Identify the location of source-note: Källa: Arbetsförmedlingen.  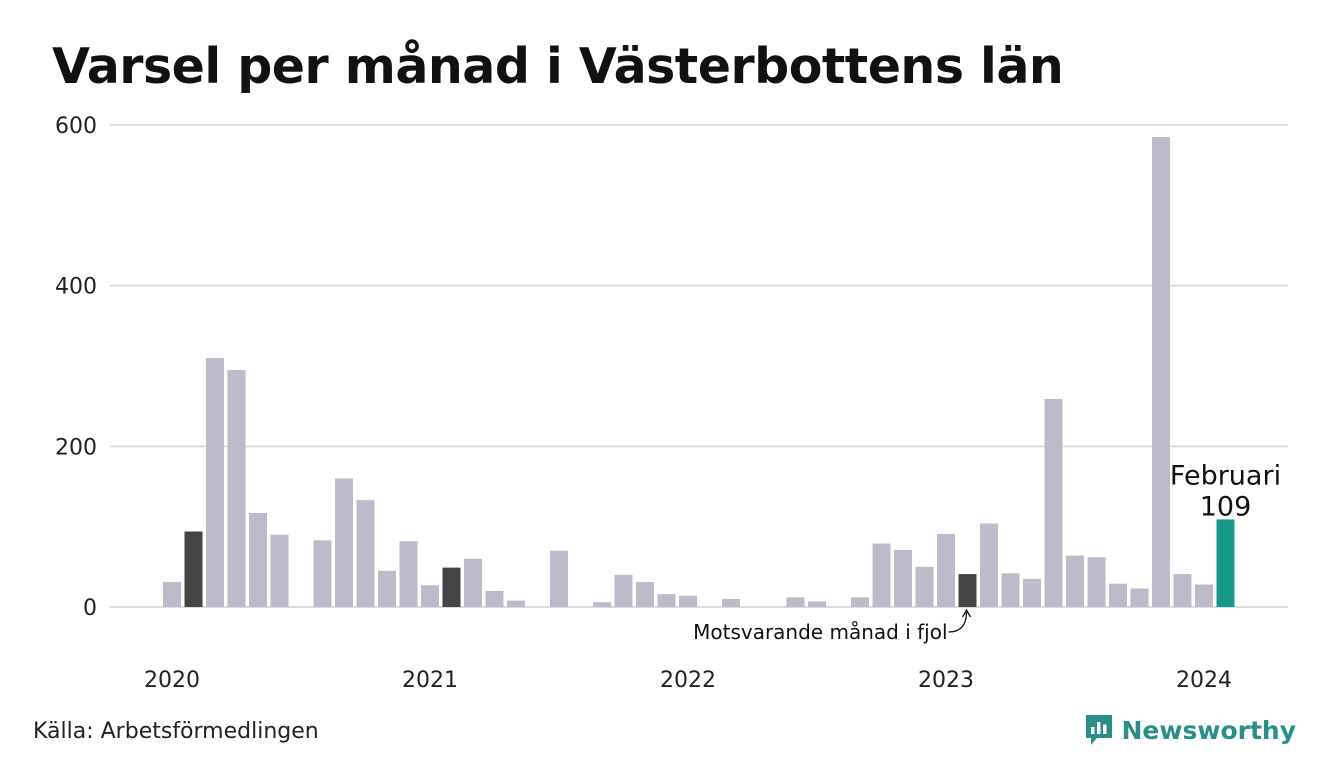
(176, 731).